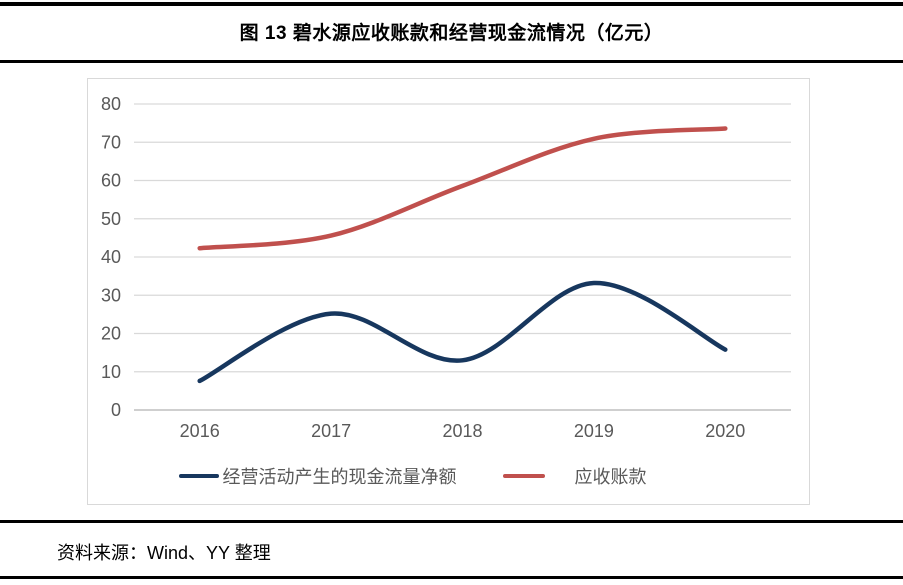 The height and width of the screenshot is (585, 903). What do you see at coordinates (116, 410) in the screenshot?
I see `y-tick-label: 0` at bounding box center [116, 410].